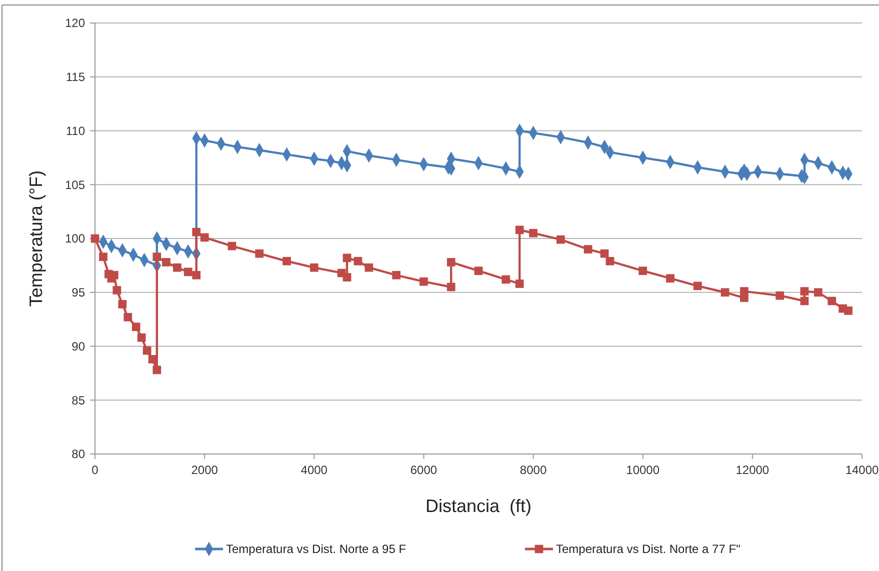 This screenshot has height=571, width=879. What do you see at coordinates (76, 77) in the screenshot?
I see `y-tick-label: 115` at bounding box center [76, 77].